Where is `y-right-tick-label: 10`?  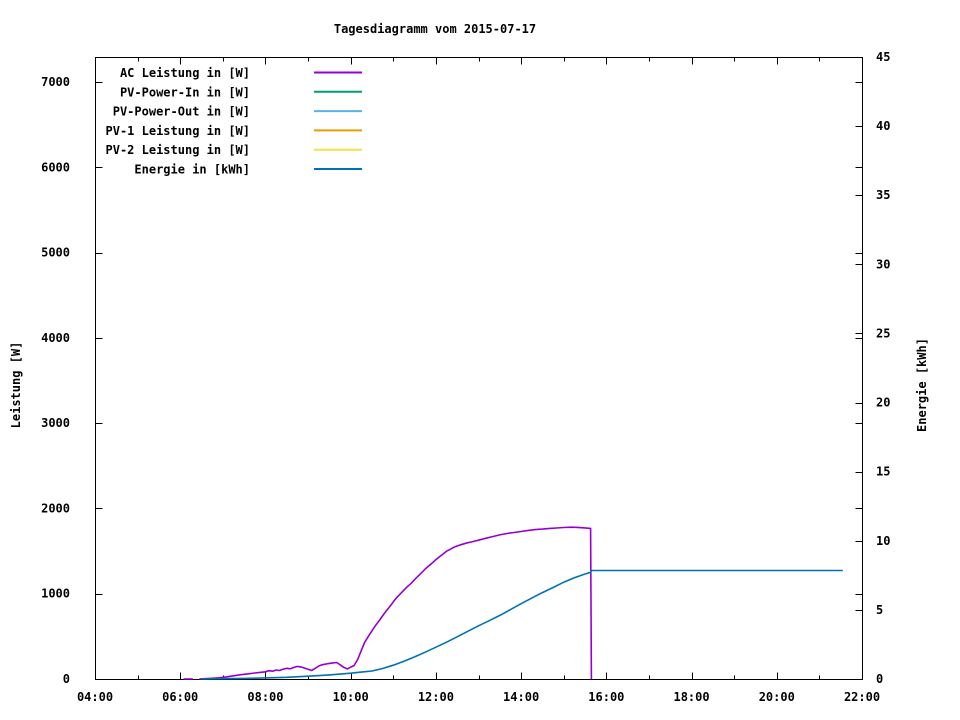
y-right-tick-label: 10 is located at coordinates (883, 541).